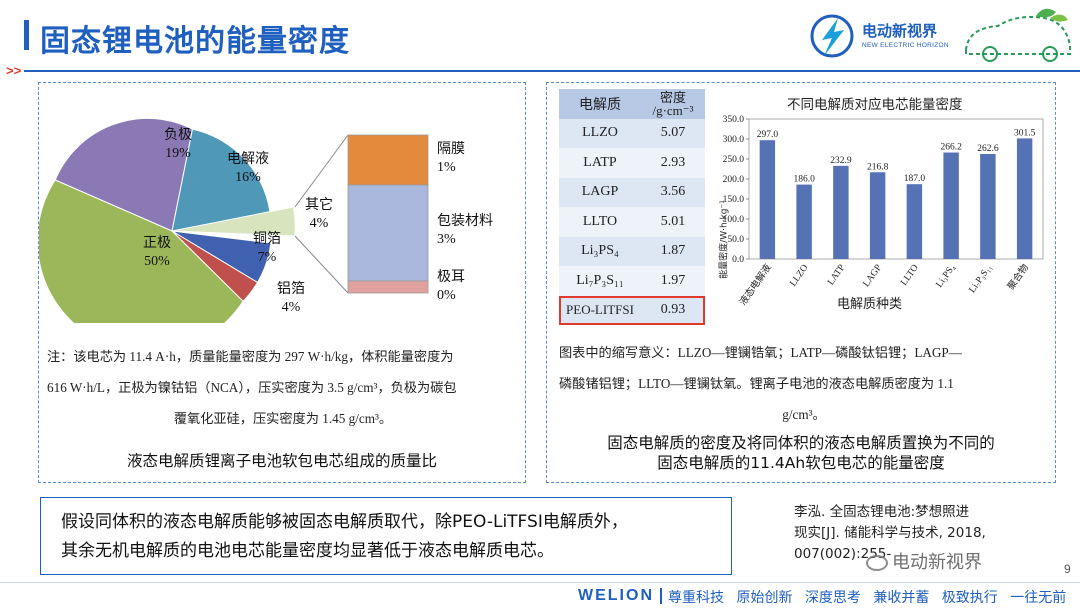 The width and height of the screenshot is (1080, 608). I want to click on table-row: LAGP 3.56, so click(632, 192).